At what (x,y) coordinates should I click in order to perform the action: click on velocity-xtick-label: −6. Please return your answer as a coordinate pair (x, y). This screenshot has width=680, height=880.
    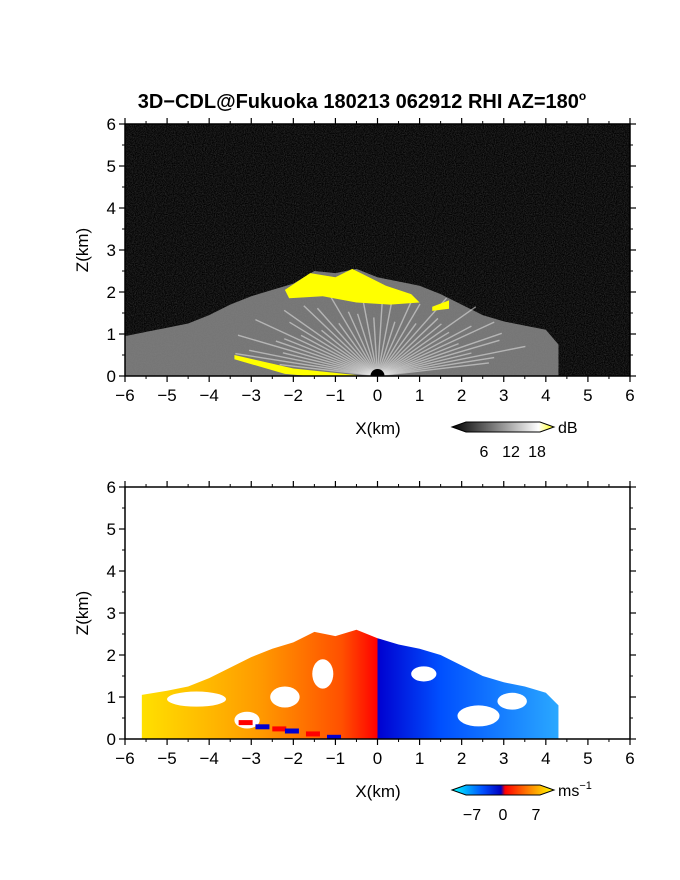
    Looking at the image, I should click on (124, 758).